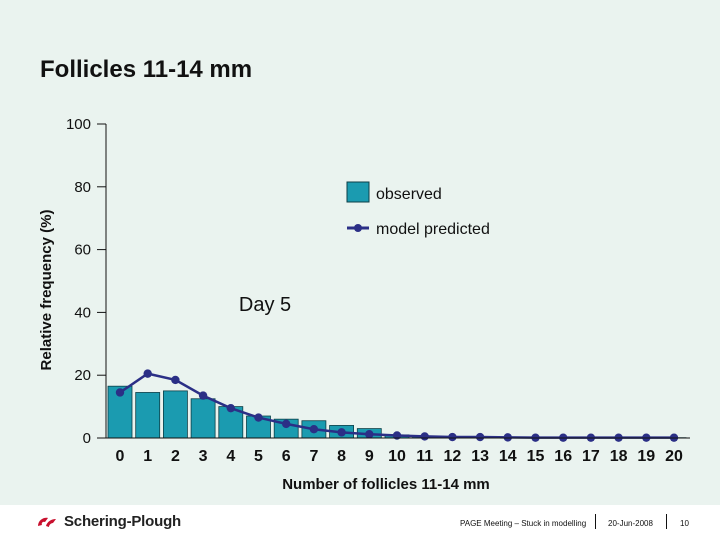 This screenshot has height=540, width=720. What do you see at coordinates (258, 456) in the screenshot?
I see `x-tick-label: 5` at bounding box center [258, 456].